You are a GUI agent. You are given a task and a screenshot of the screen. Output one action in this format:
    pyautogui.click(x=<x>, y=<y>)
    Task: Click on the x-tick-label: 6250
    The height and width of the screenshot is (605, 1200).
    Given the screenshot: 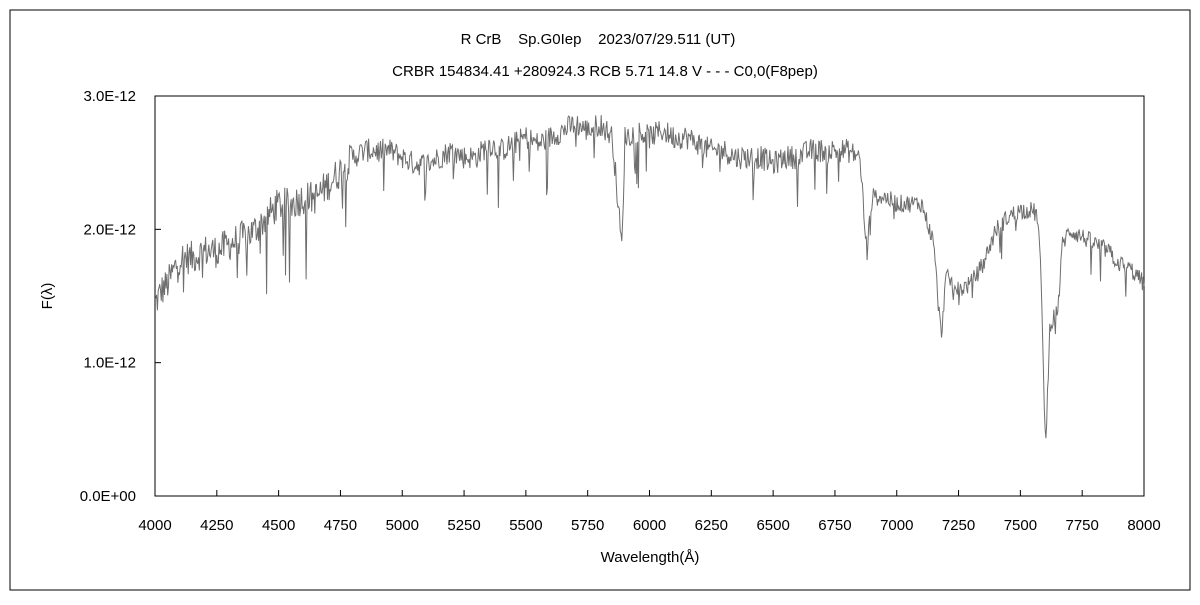 What is the action you would take?
    pyautogui.click(x=711, y=525)
    